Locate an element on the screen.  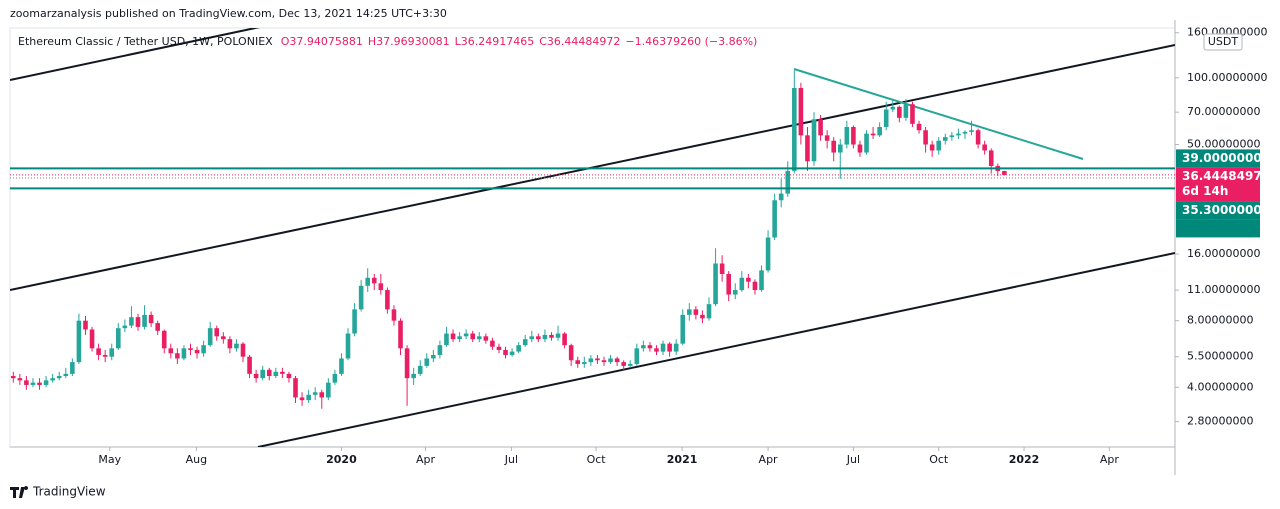
x-tick-label: 2020 is located at coordinates (341, 459).